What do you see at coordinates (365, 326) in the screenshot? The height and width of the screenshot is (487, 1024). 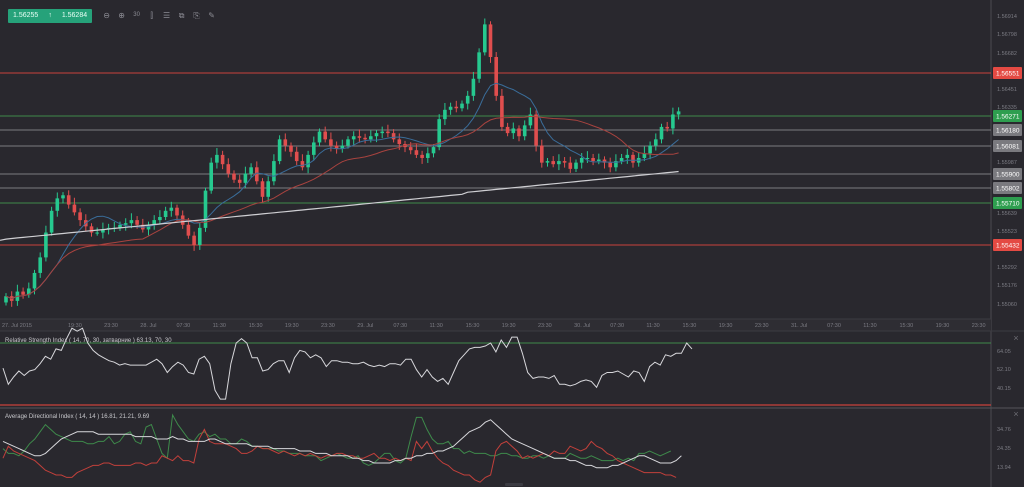 I see `svg-text: 29. Jul` at bounding box center [365, 326].